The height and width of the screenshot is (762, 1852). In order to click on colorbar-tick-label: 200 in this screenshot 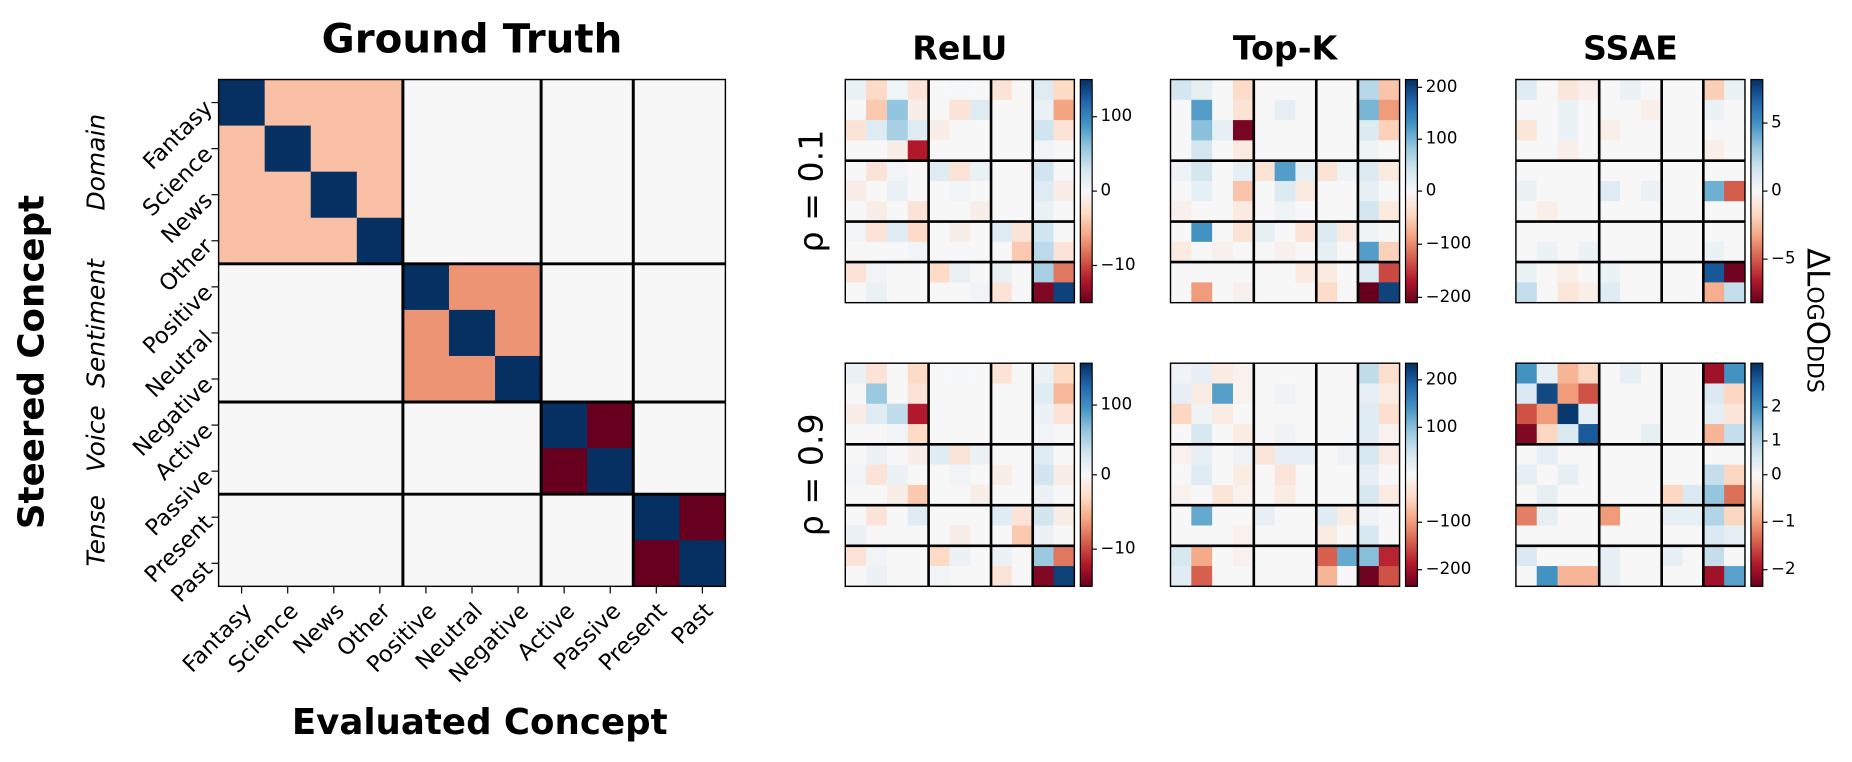, I will do `click(1442, 86)`.